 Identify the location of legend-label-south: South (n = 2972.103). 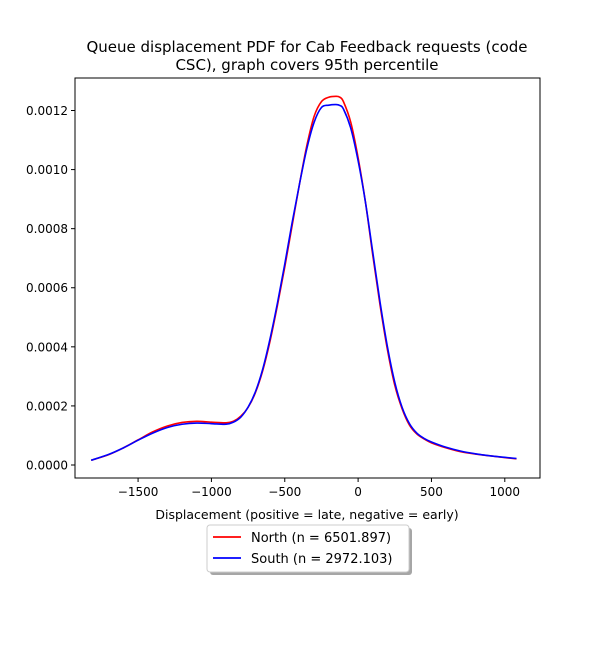
(321, 559).